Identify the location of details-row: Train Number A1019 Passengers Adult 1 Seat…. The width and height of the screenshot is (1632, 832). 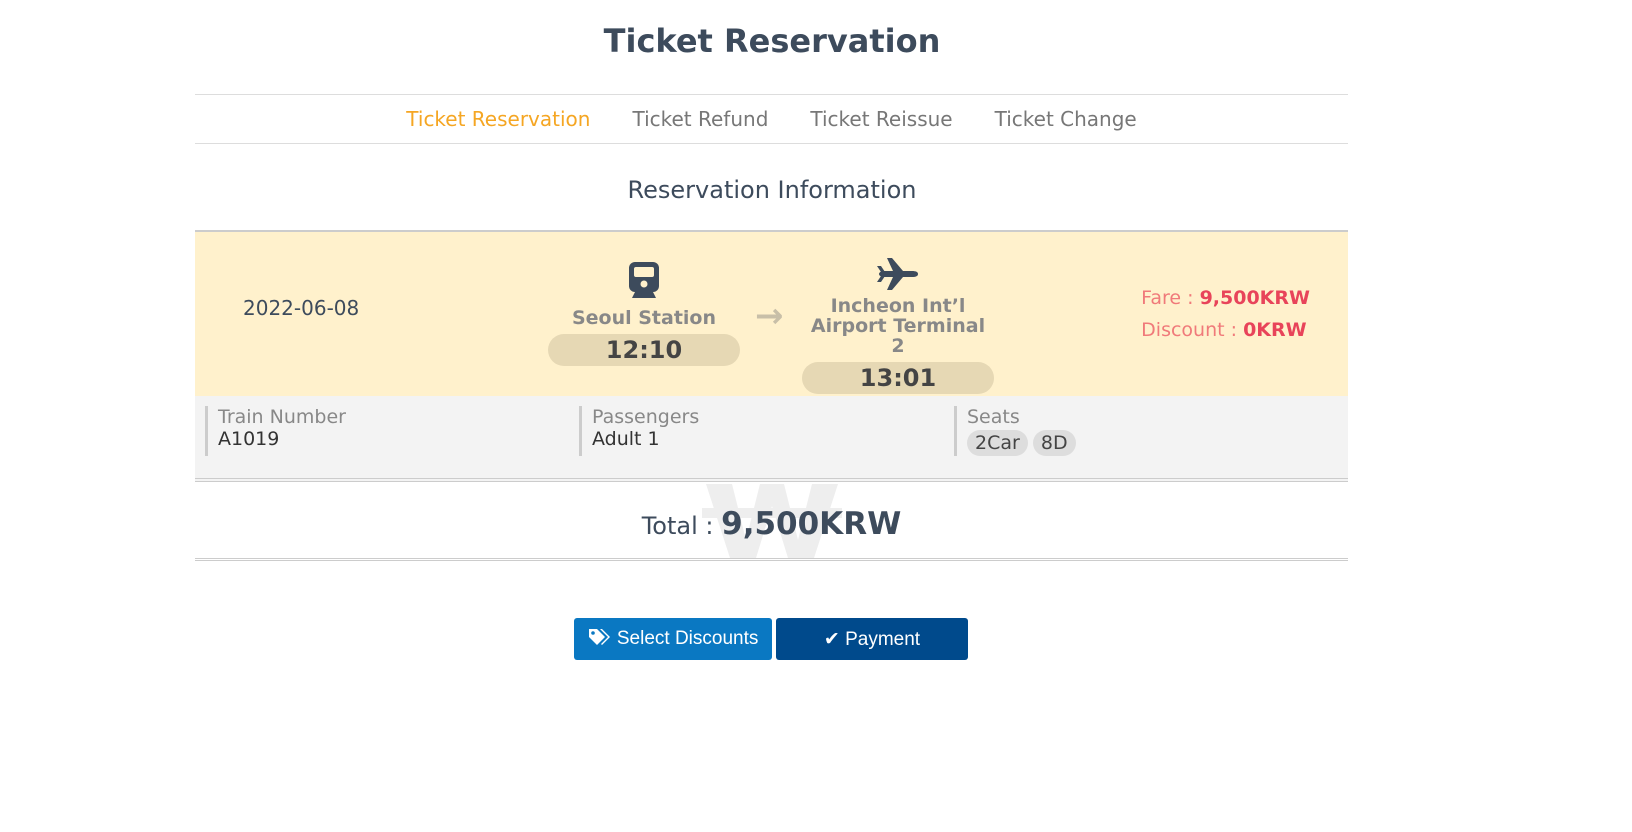
(771, 439).